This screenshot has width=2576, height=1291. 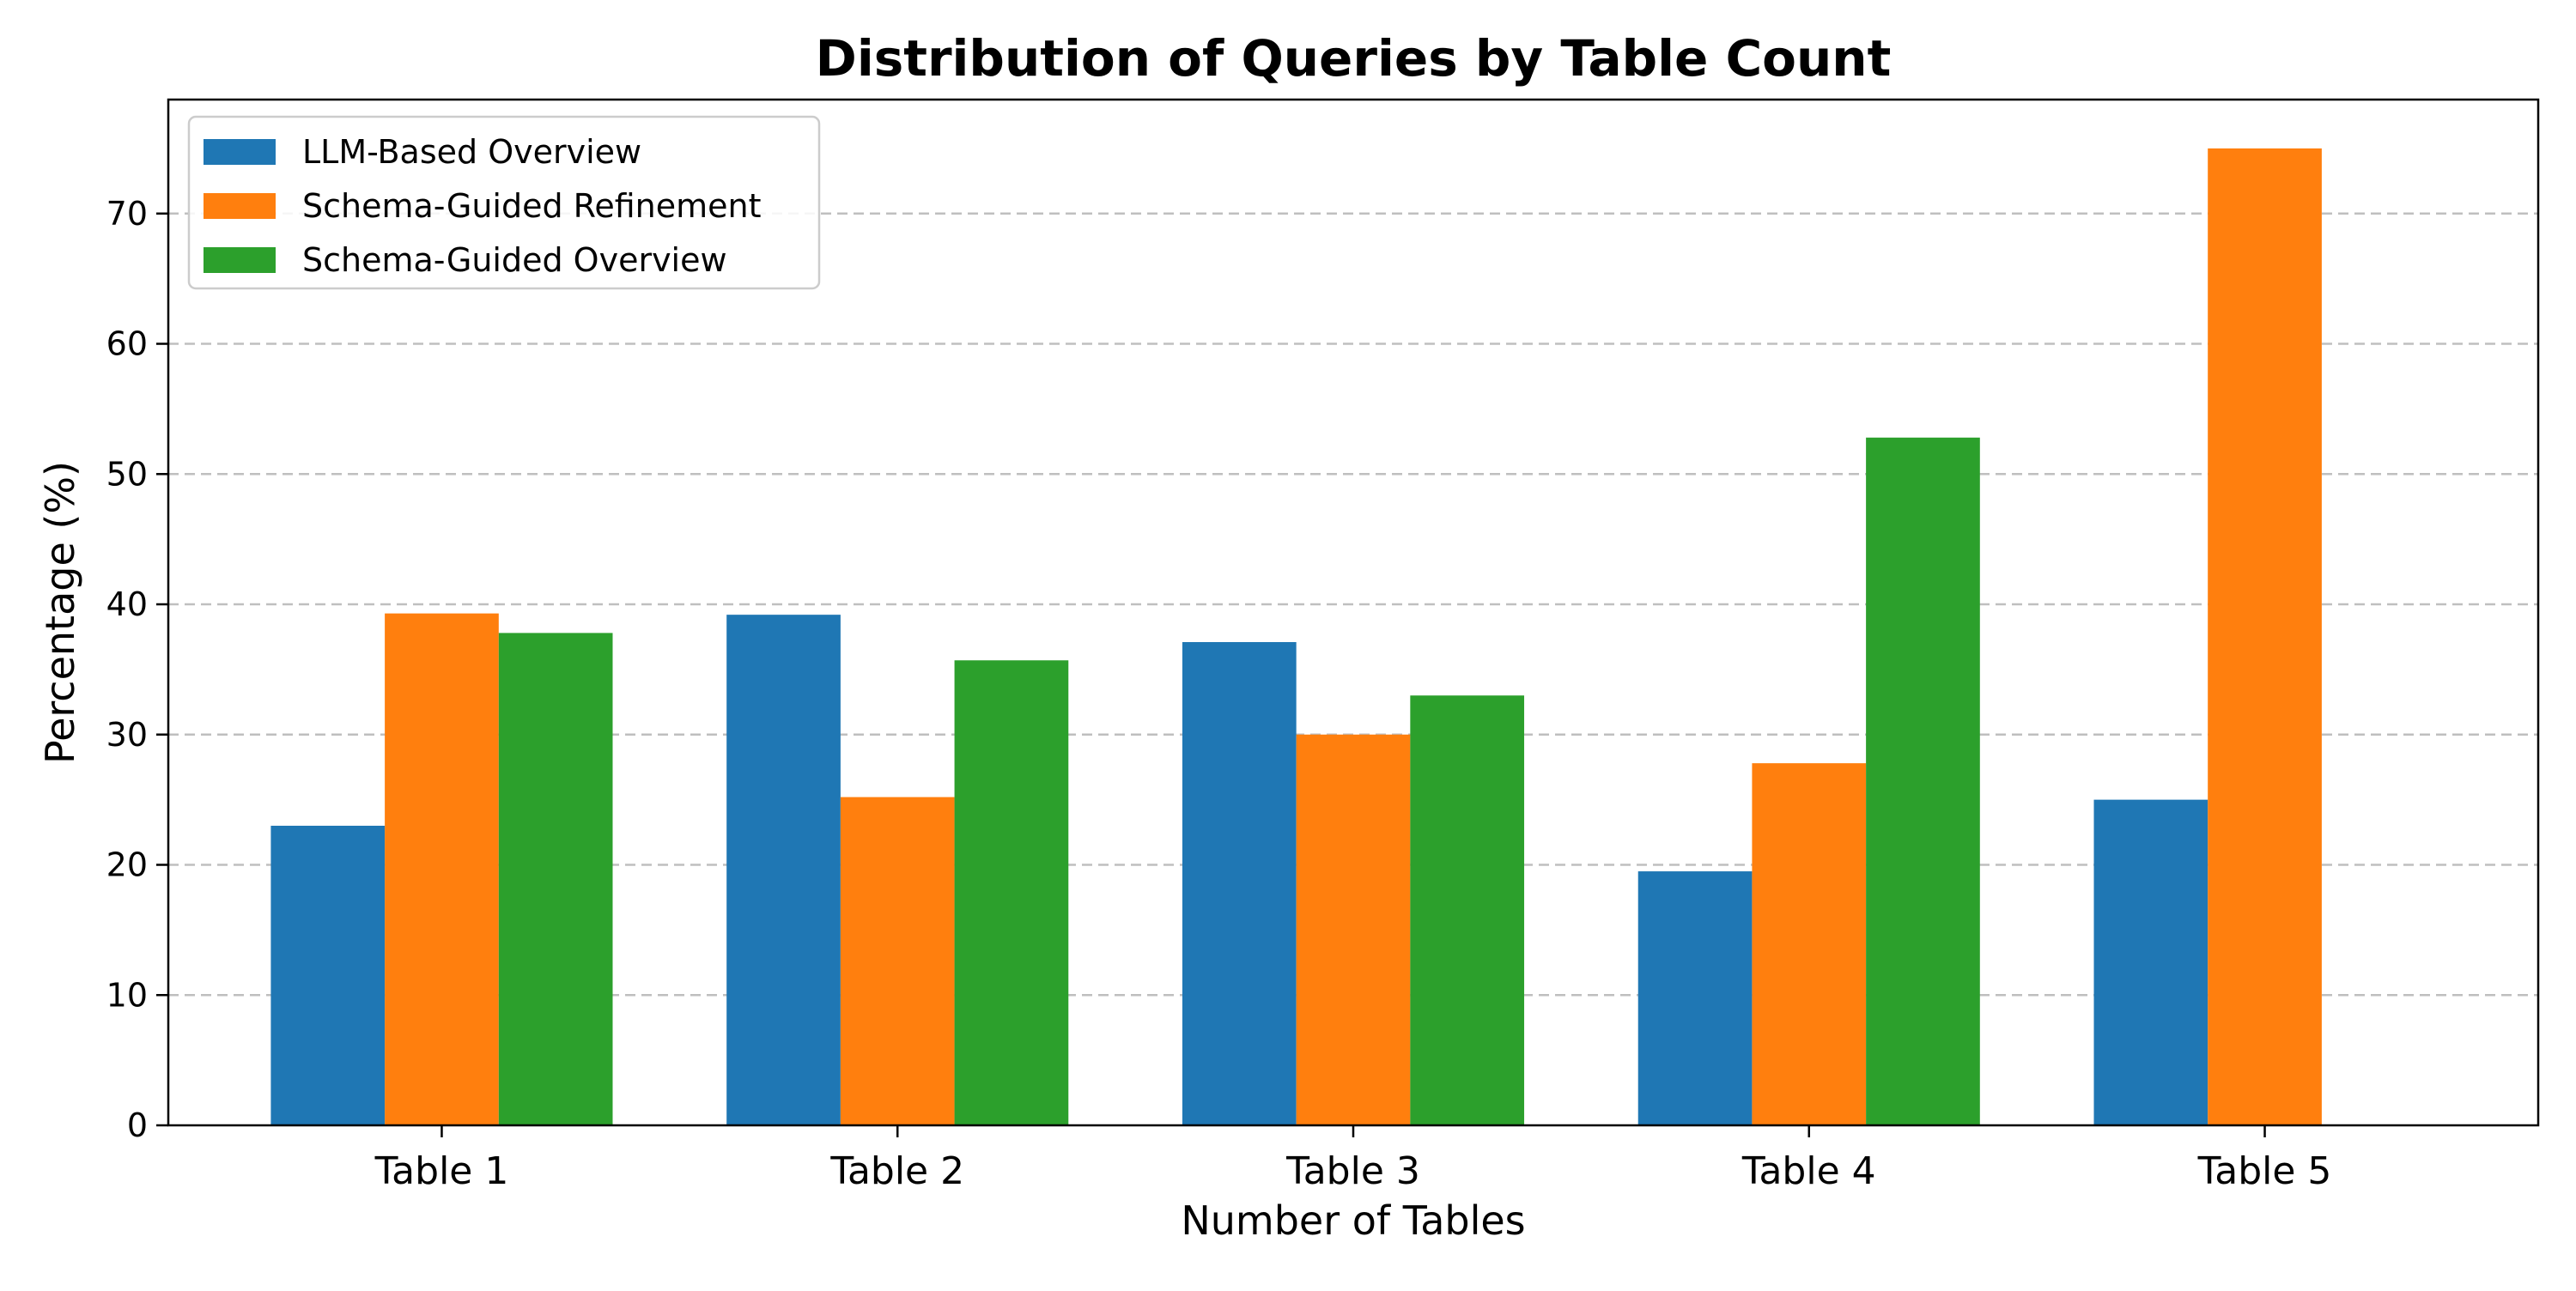 What do you see at coordinates (137, 670) in the screenshot?
I see `y-axis: 0 10 20 30 40 50 60 70` at bounding box center [137, 670].